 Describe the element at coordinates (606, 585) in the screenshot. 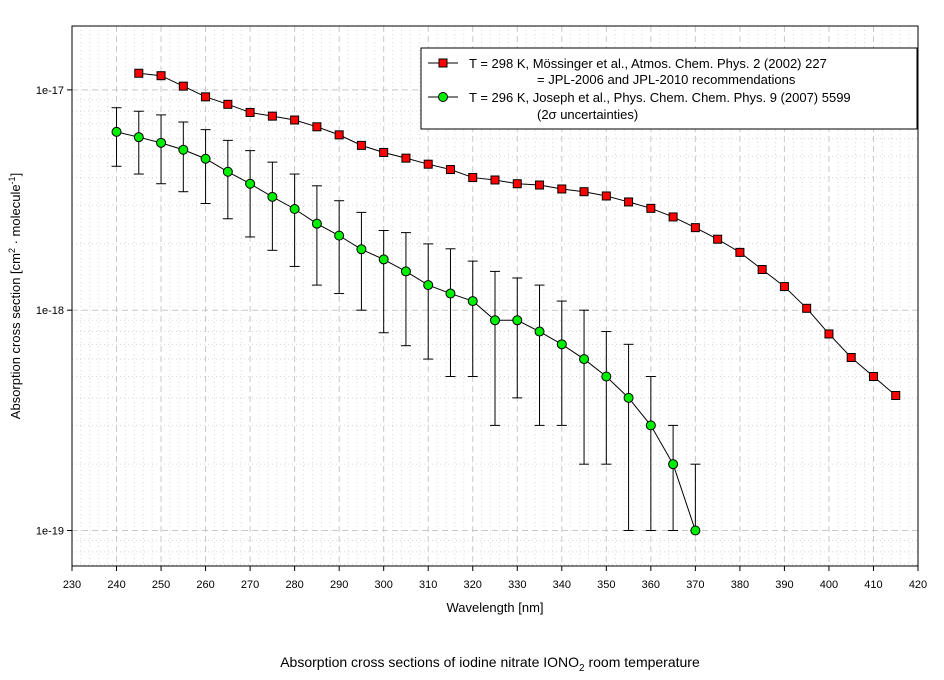

I see `x-tick-label: 350` at that location.